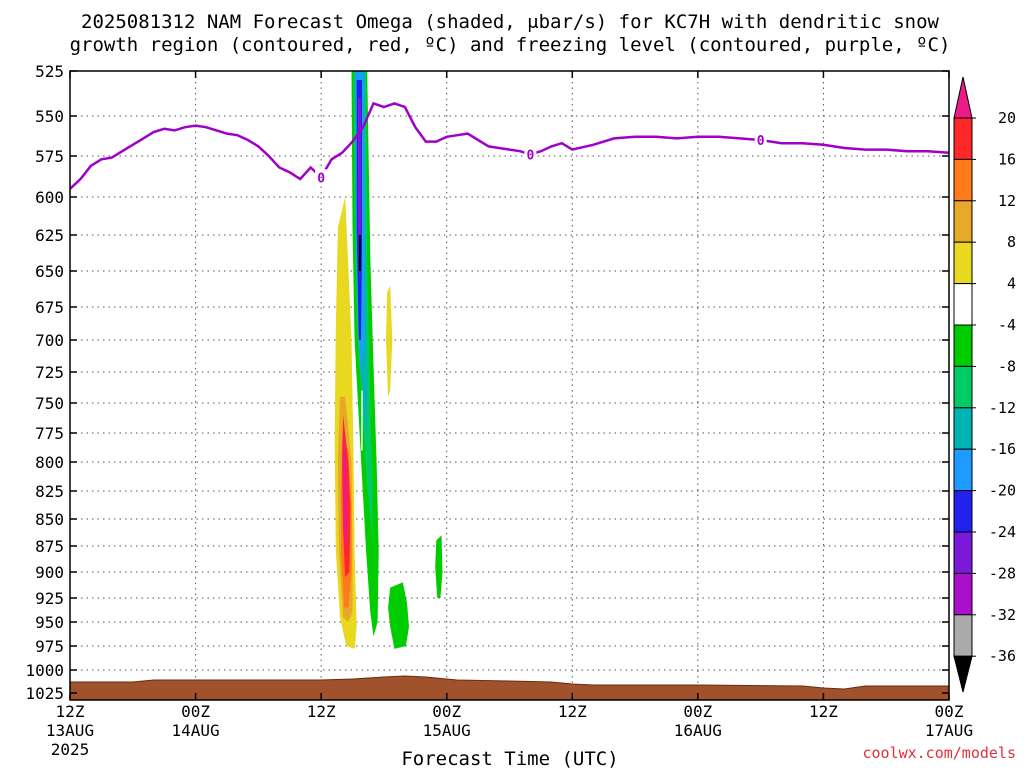  Describe the element at coordinates (49, 372) in the screenshot. I see `y-tick-label: 725` at that location.